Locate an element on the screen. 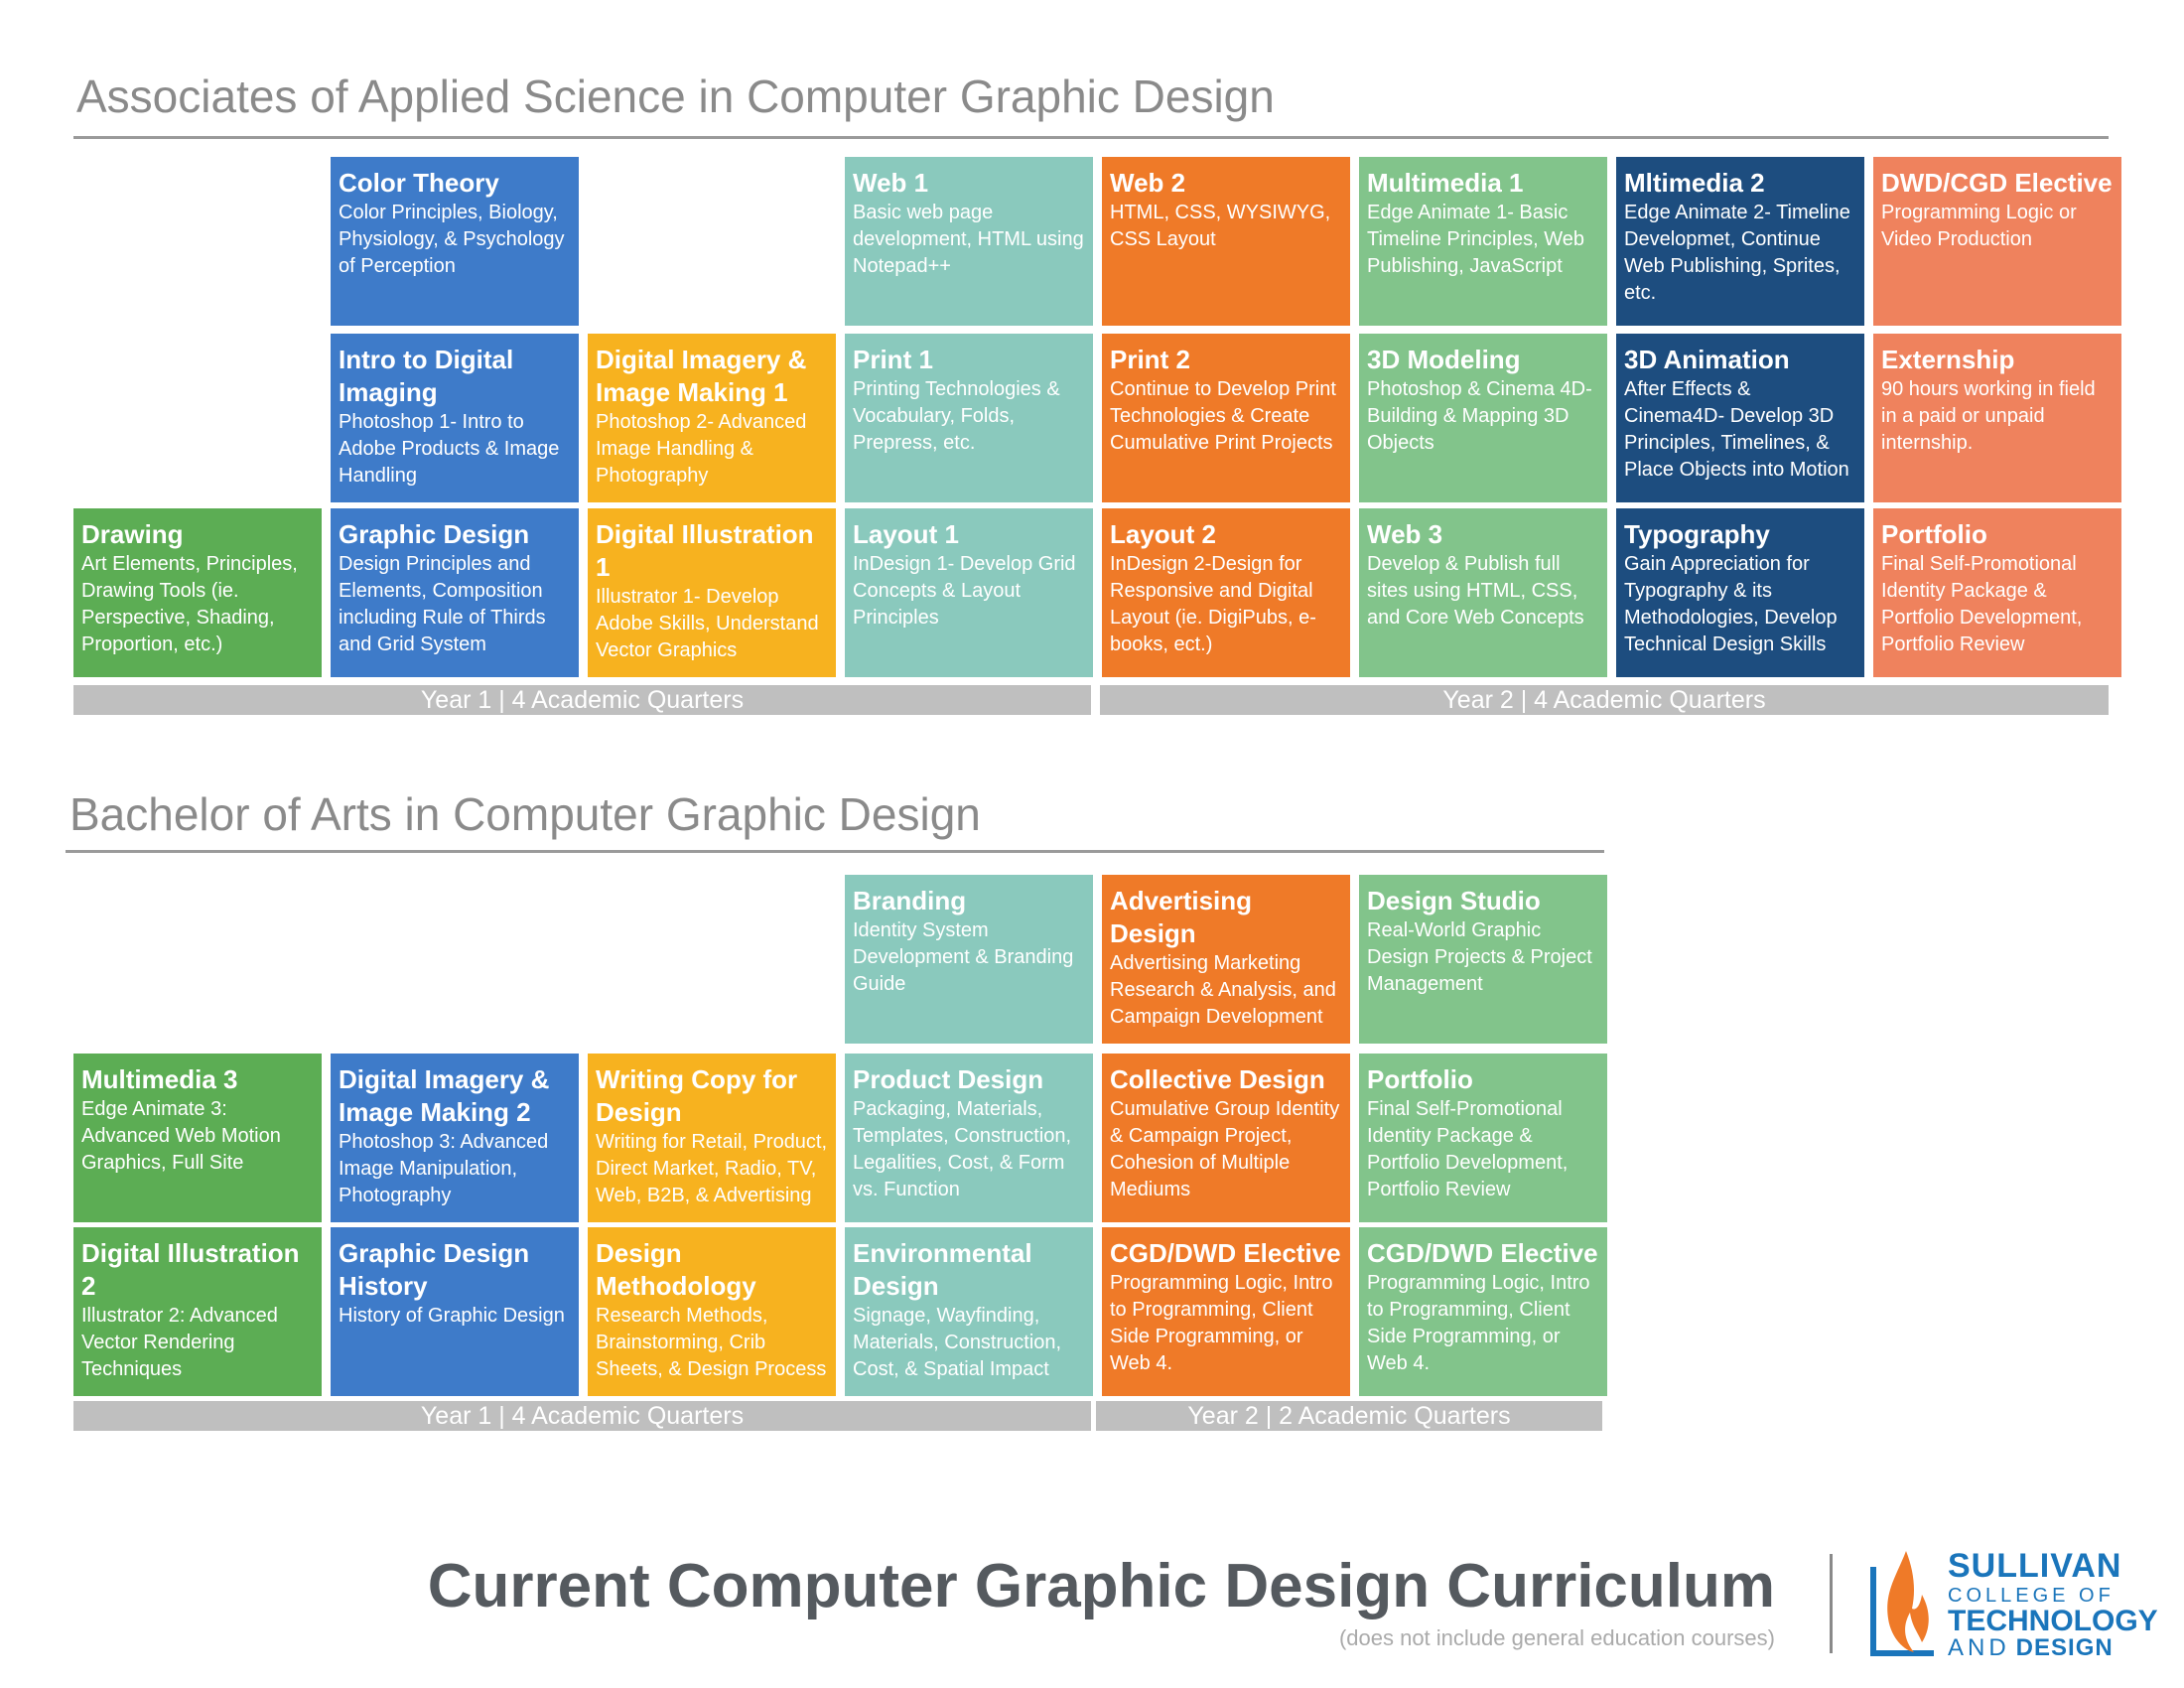 The image size is (2184, 1688). course-title: Writing Copy for Design is located at coordinates (697, 1095).